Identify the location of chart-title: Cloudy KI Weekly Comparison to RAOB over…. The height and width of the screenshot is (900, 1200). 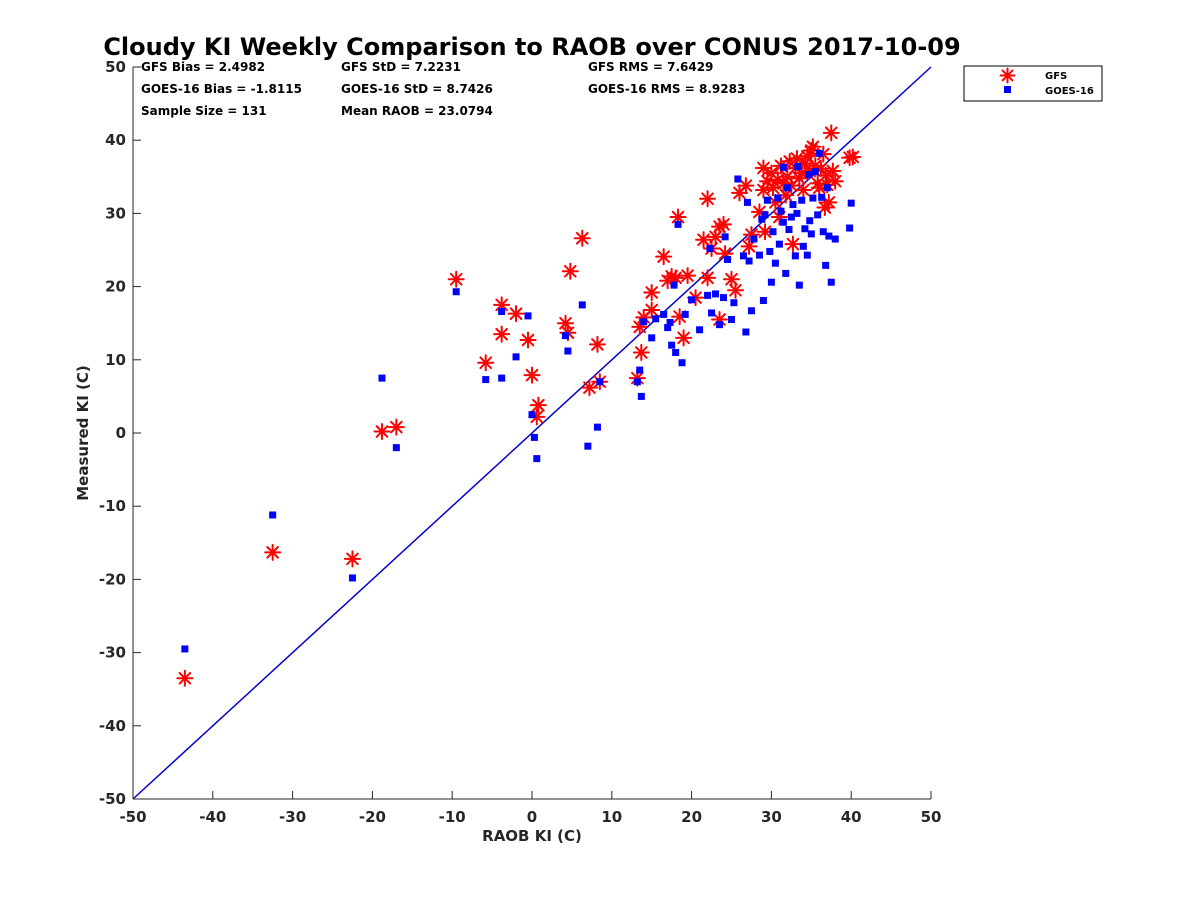
(531, 47).